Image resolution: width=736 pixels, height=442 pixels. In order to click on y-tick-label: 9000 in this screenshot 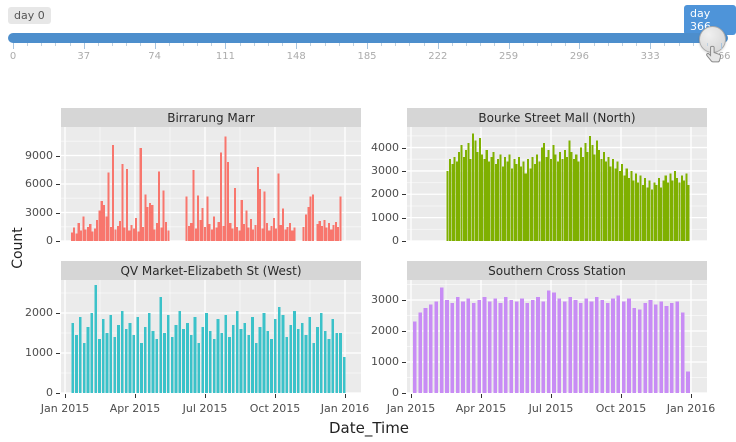, I will do `click(39, 155)`.